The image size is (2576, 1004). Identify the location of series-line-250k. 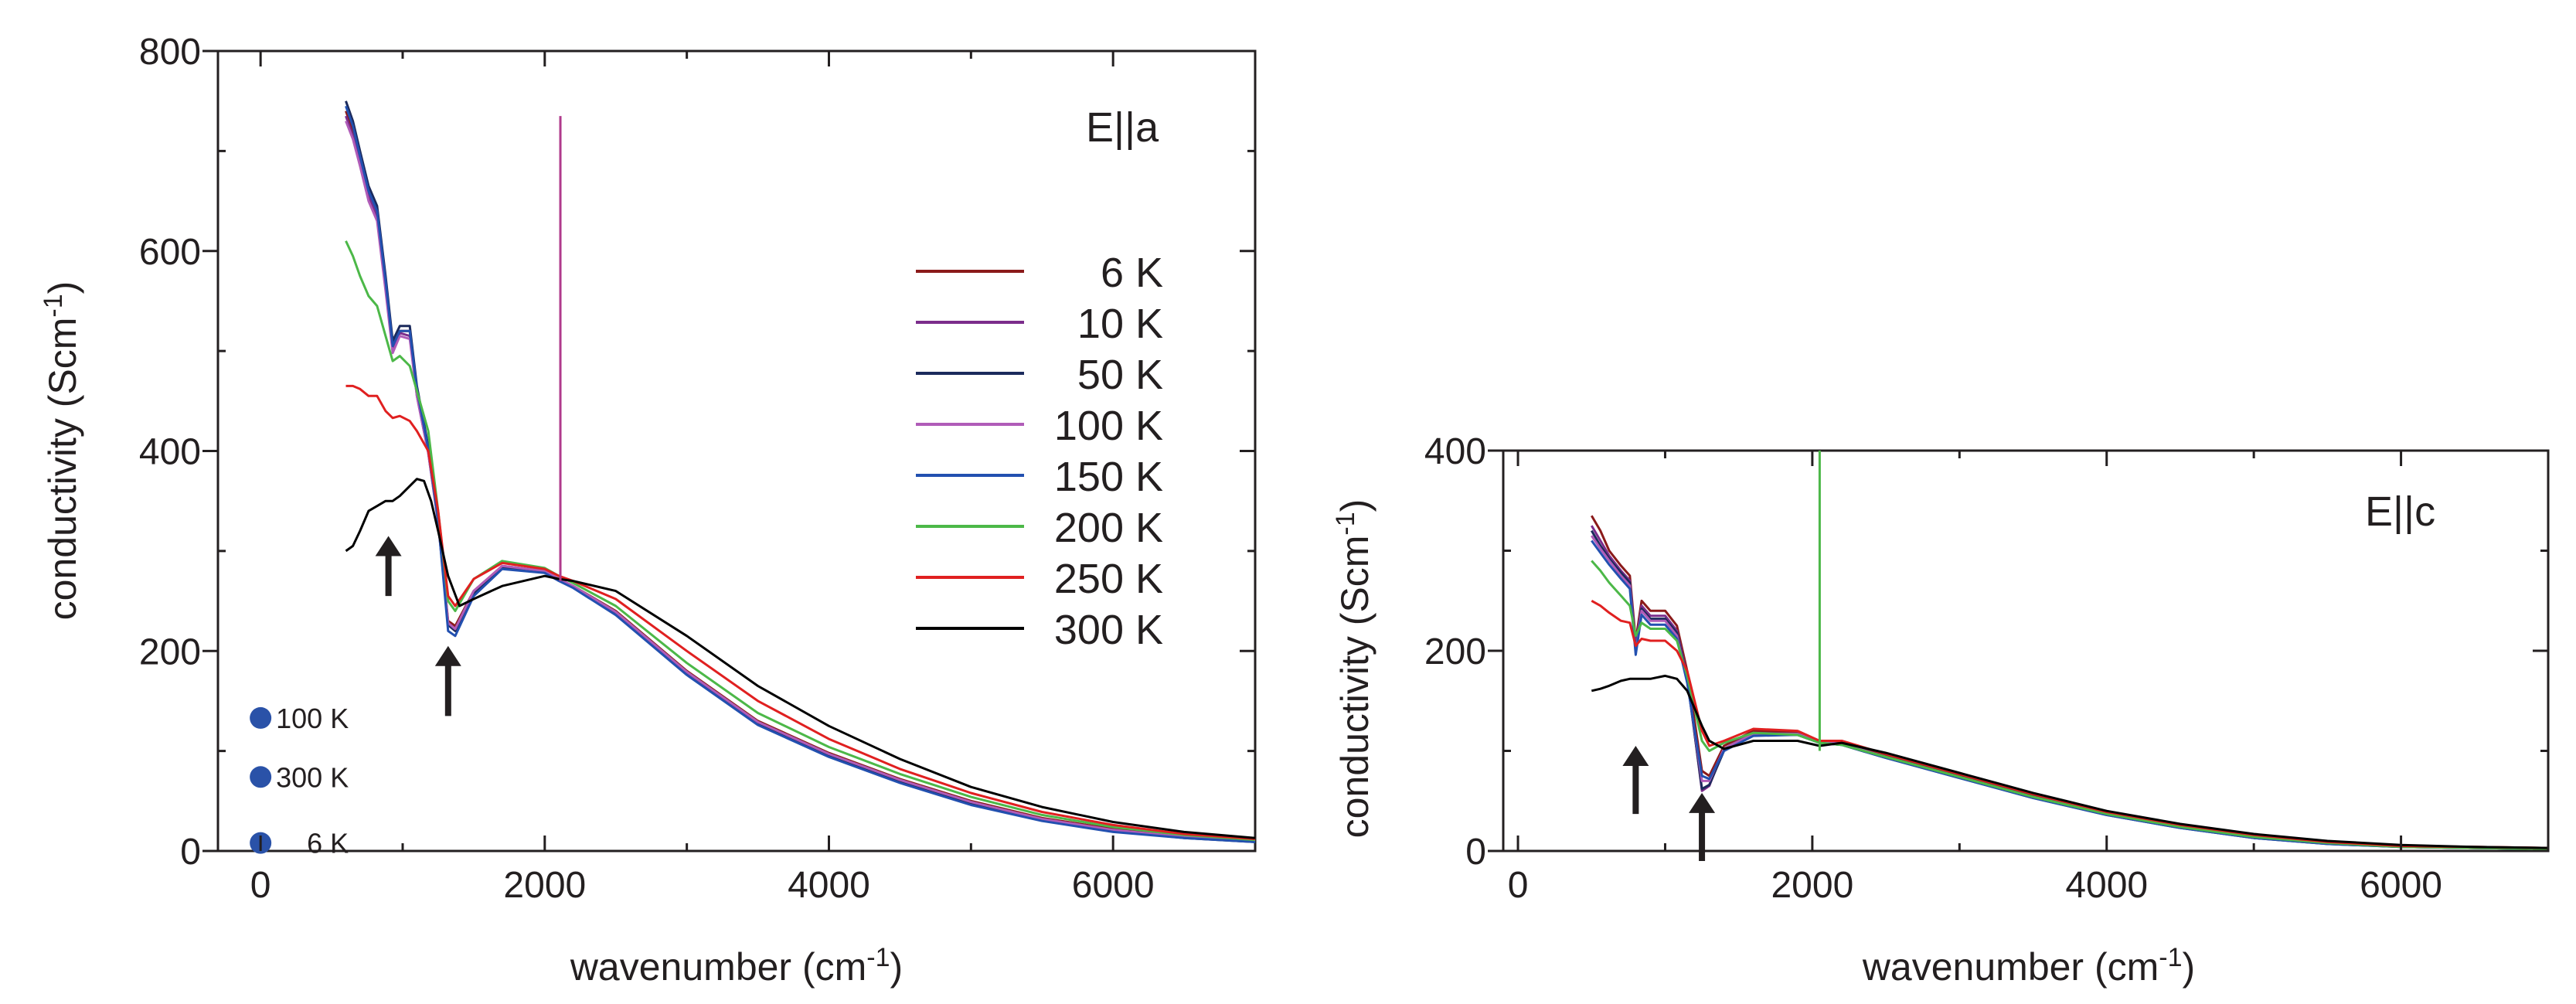
(2070, 724).